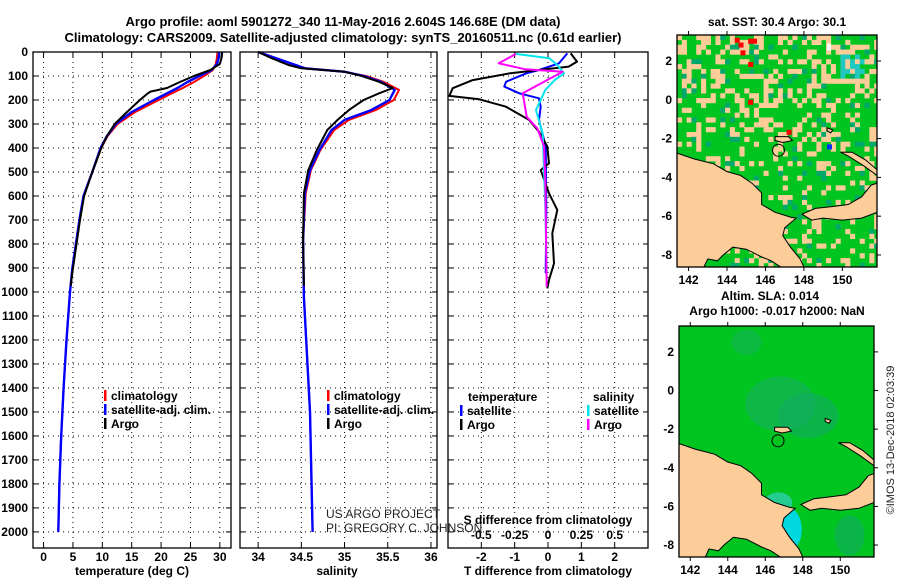 Image resolution: width=900 pixels, height=580 pixels. What do you see at coordinates (842, 280) in the screenshot?
I see `lon-tick-label: 150` at bounding box center [842, 280].